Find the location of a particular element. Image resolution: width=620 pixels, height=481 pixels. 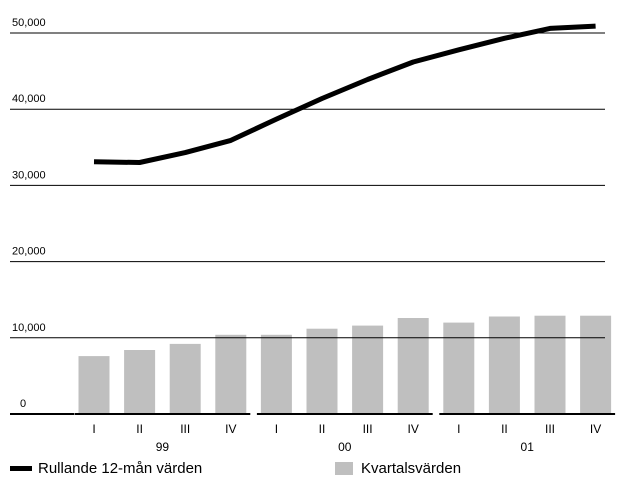

x-tick-label-3: III is located at coordinates (185, 429).